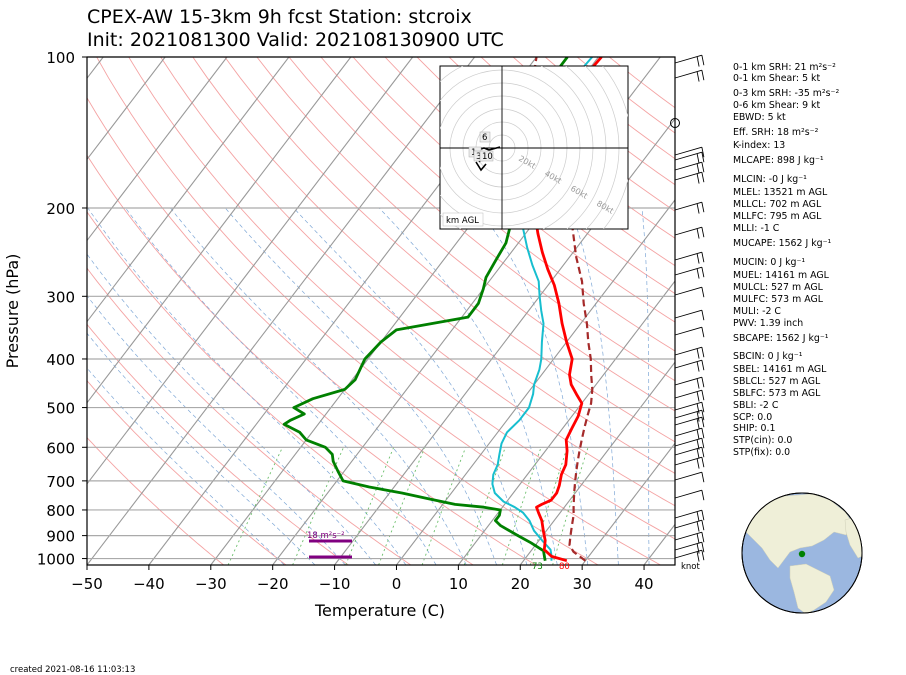 This screenshot has width=906, height=675. What do you see at coordinates (60, 511) in the screenshot?
I see `y-tick-label: 800` at bounding box center [60, 511].